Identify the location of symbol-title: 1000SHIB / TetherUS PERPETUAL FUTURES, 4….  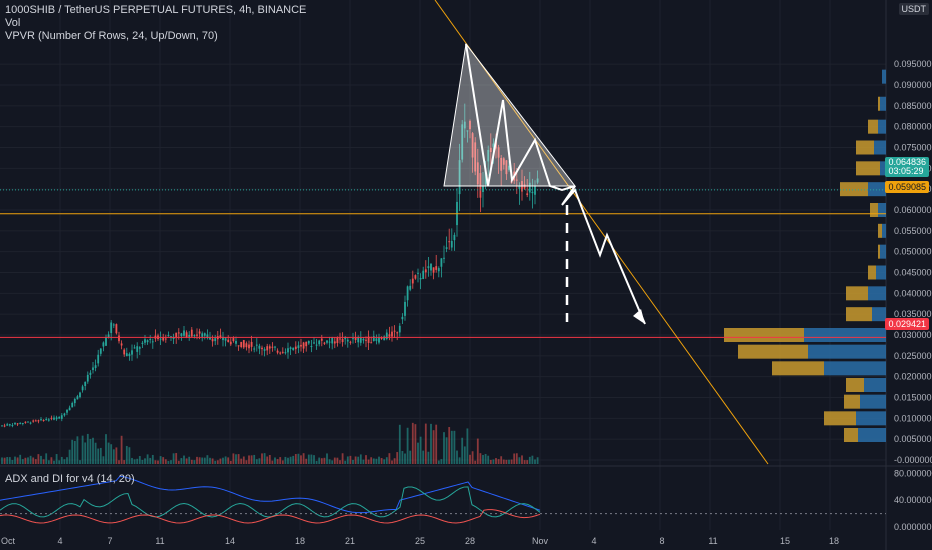
(156, 10).